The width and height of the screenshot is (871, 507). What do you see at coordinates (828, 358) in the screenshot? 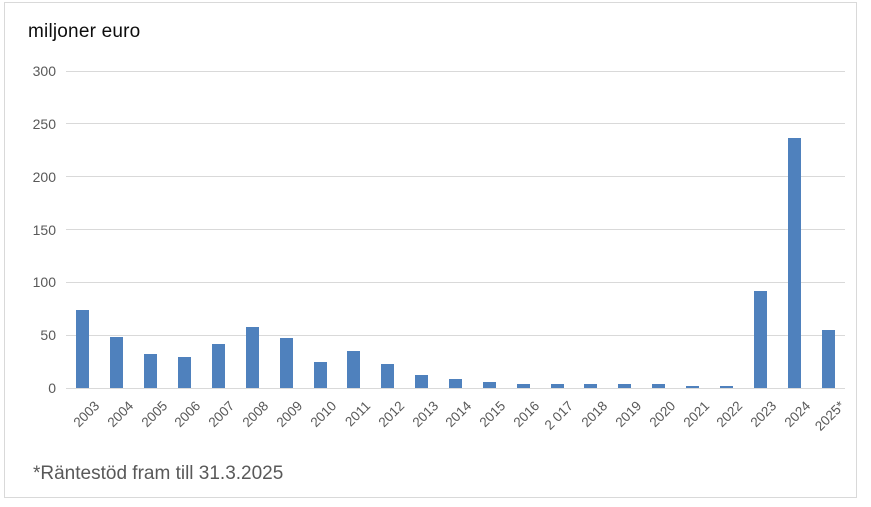
I see `bar-2025*` at bounding box center [828, 358].